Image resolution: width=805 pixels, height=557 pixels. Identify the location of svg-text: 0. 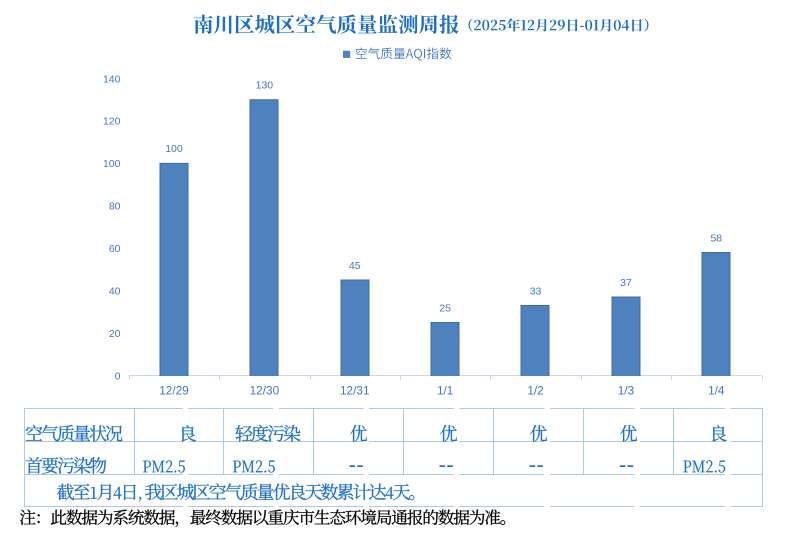
(118, 376).